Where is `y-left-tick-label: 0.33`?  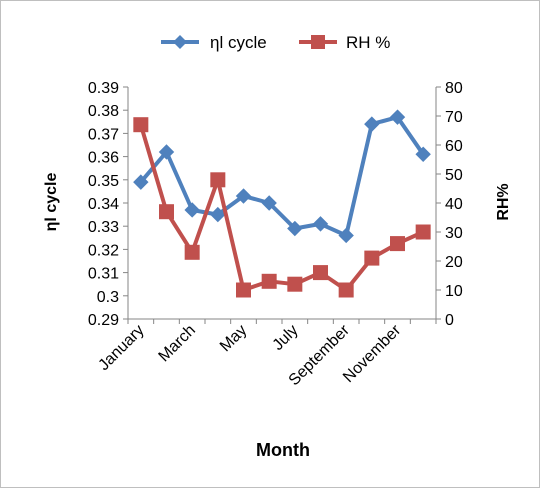
y-left-tick-label: 0.33 is located at coordinates (103, 227).